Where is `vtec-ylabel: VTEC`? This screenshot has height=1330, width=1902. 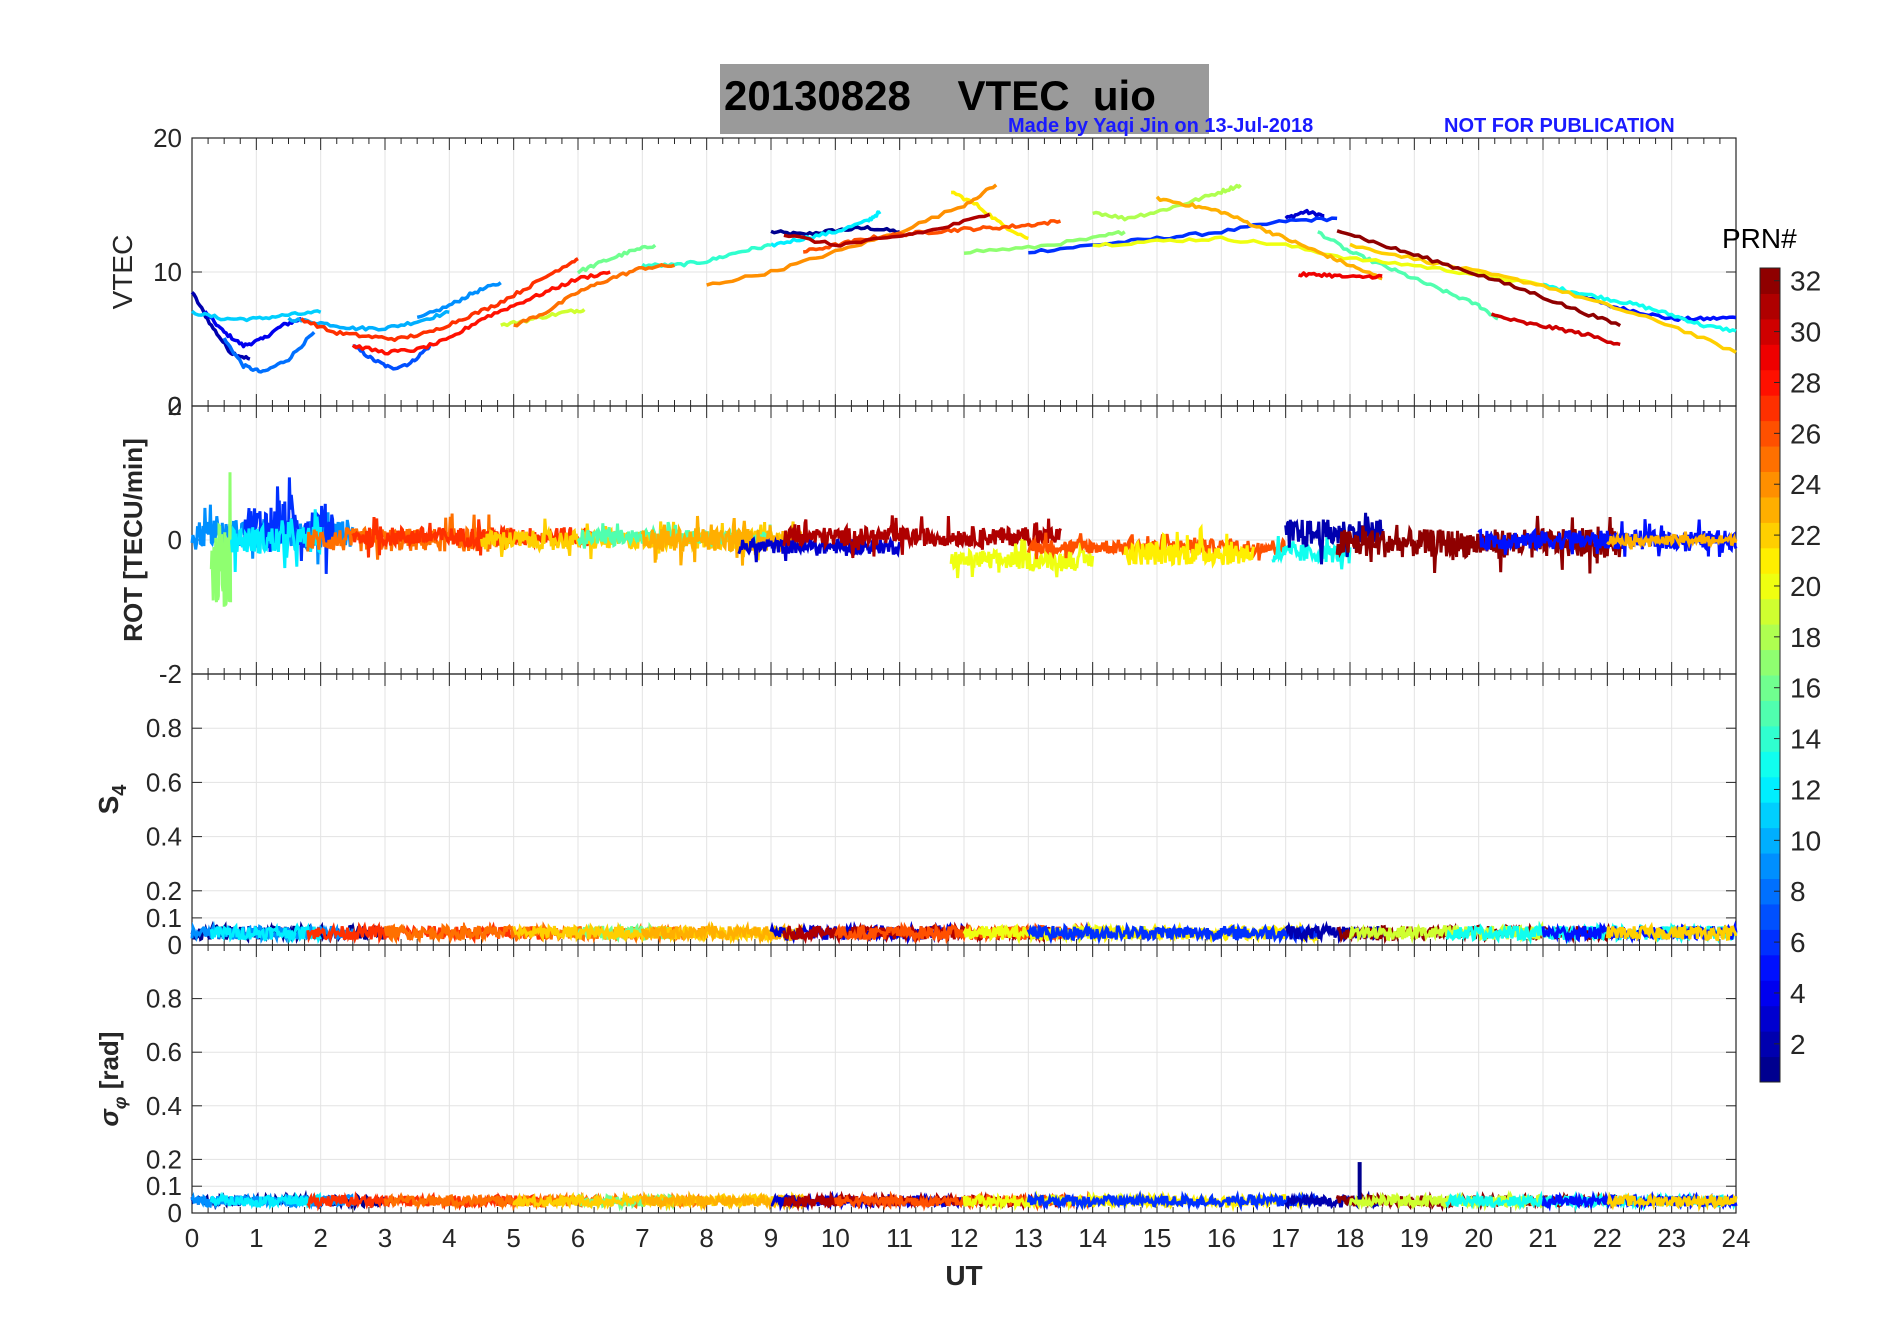 vtec-ylabel: VTEC is located at coordinates (122, 272).